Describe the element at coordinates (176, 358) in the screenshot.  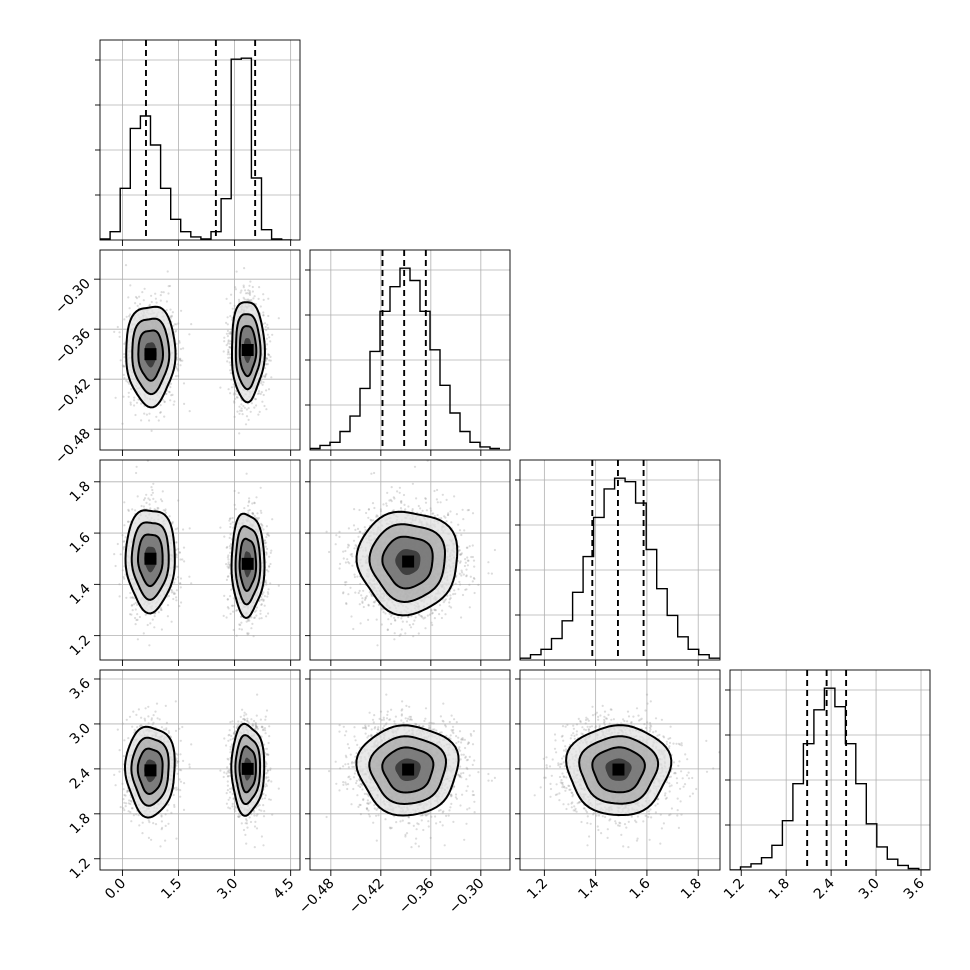
I see `panel-1-0: −0.48−0.42−0.36−0.30` at that location.